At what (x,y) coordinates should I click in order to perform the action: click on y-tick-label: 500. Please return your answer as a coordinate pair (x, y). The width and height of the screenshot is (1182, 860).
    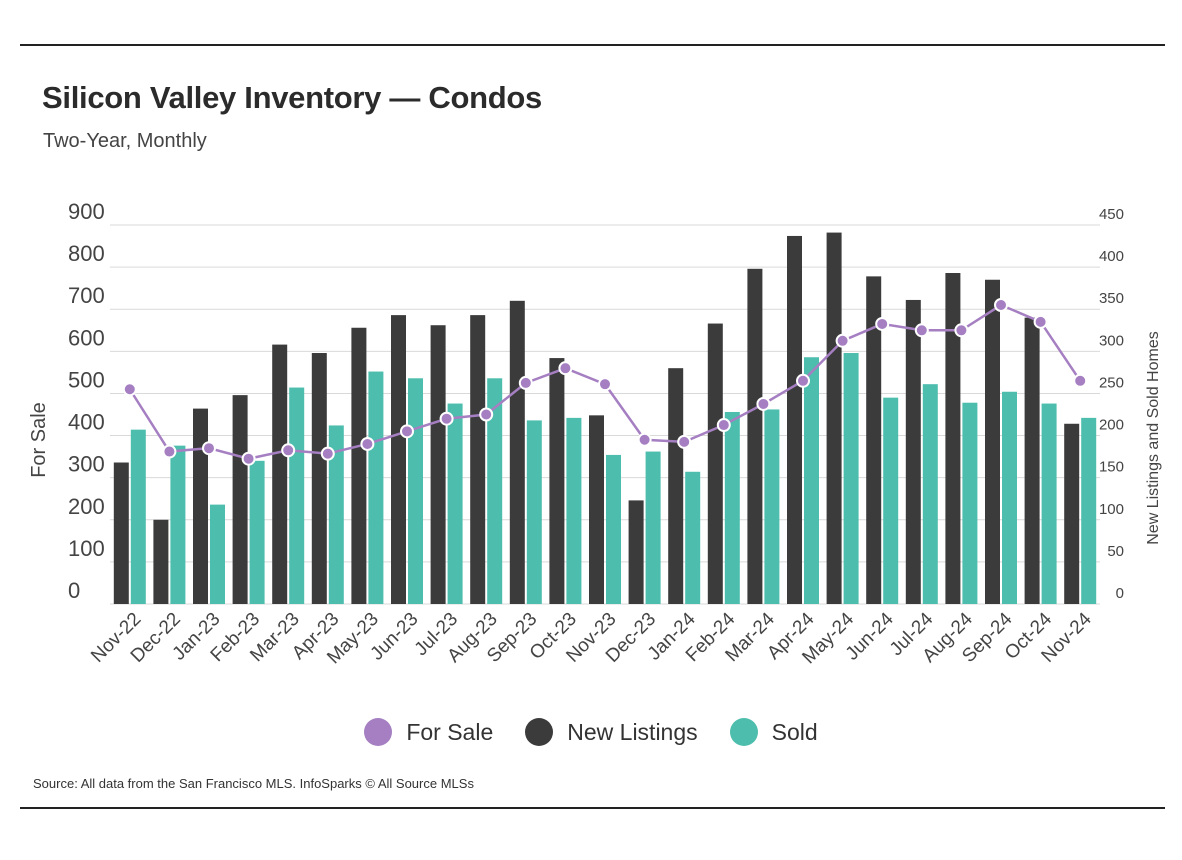
    Looking at the image, I should click on (86, 379).